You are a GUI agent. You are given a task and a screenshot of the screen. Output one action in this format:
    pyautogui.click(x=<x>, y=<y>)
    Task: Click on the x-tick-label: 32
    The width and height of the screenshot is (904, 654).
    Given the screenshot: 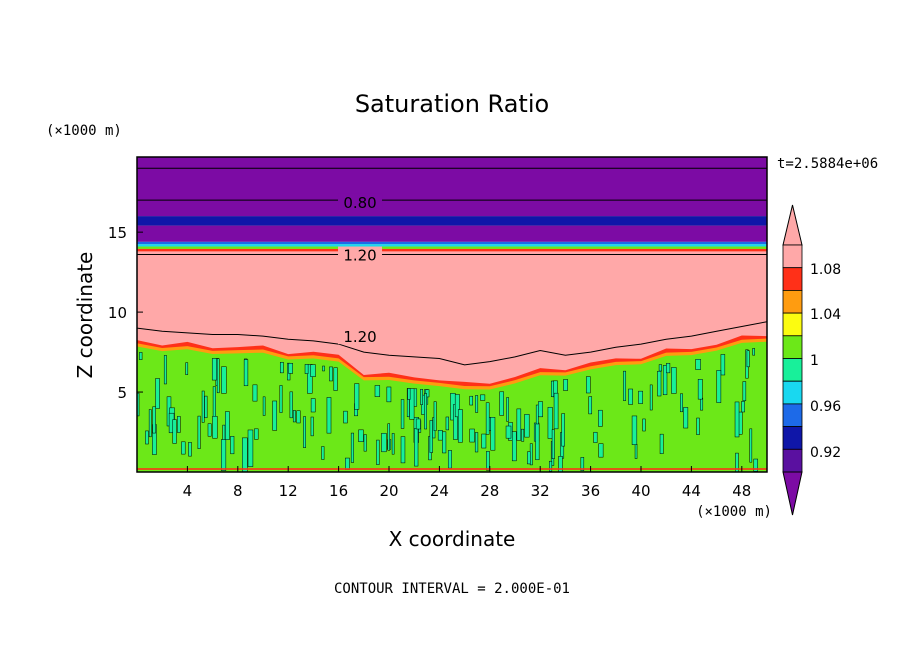 What is the action you would take?
    pyautogui.click(x=540, y=491)
    